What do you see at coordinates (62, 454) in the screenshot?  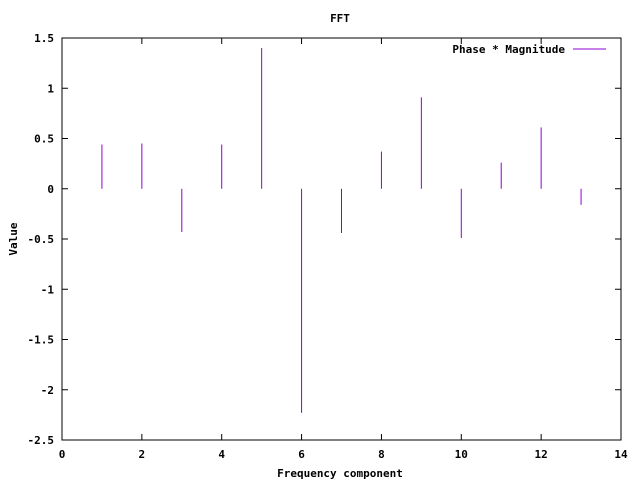 I see `x-tick-label: 0` at bounding box center [62, 454].